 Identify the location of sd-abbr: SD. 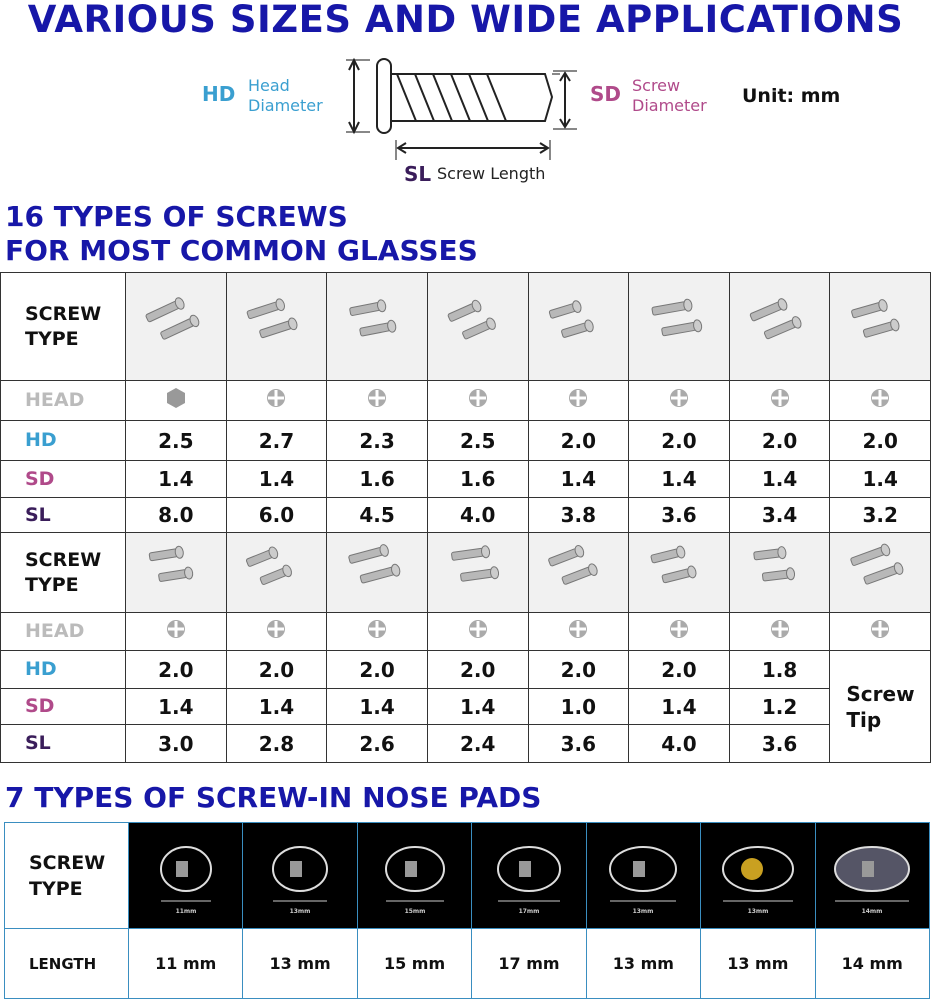
(606, 94).